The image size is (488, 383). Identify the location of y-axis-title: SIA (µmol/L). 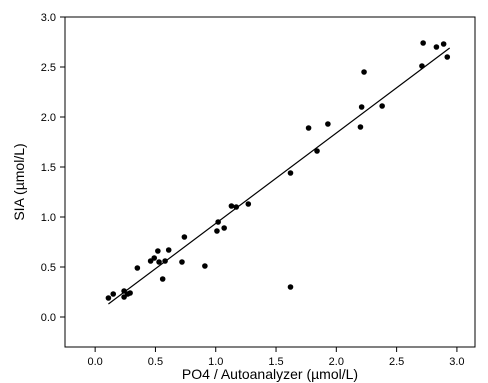
(19, 181).